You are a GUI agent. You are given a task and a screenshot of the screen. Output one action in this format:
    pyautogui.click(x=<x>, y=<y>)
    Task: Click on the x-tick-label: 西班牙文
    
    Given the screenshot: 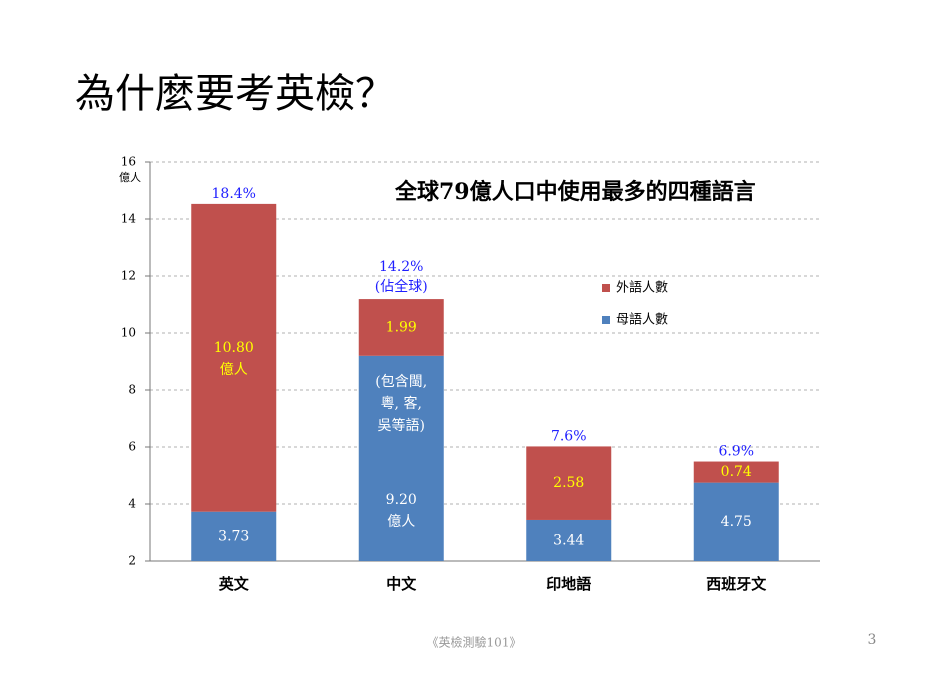 What is the action you would take?
    pyautogui.click(x=736, y=584)
    